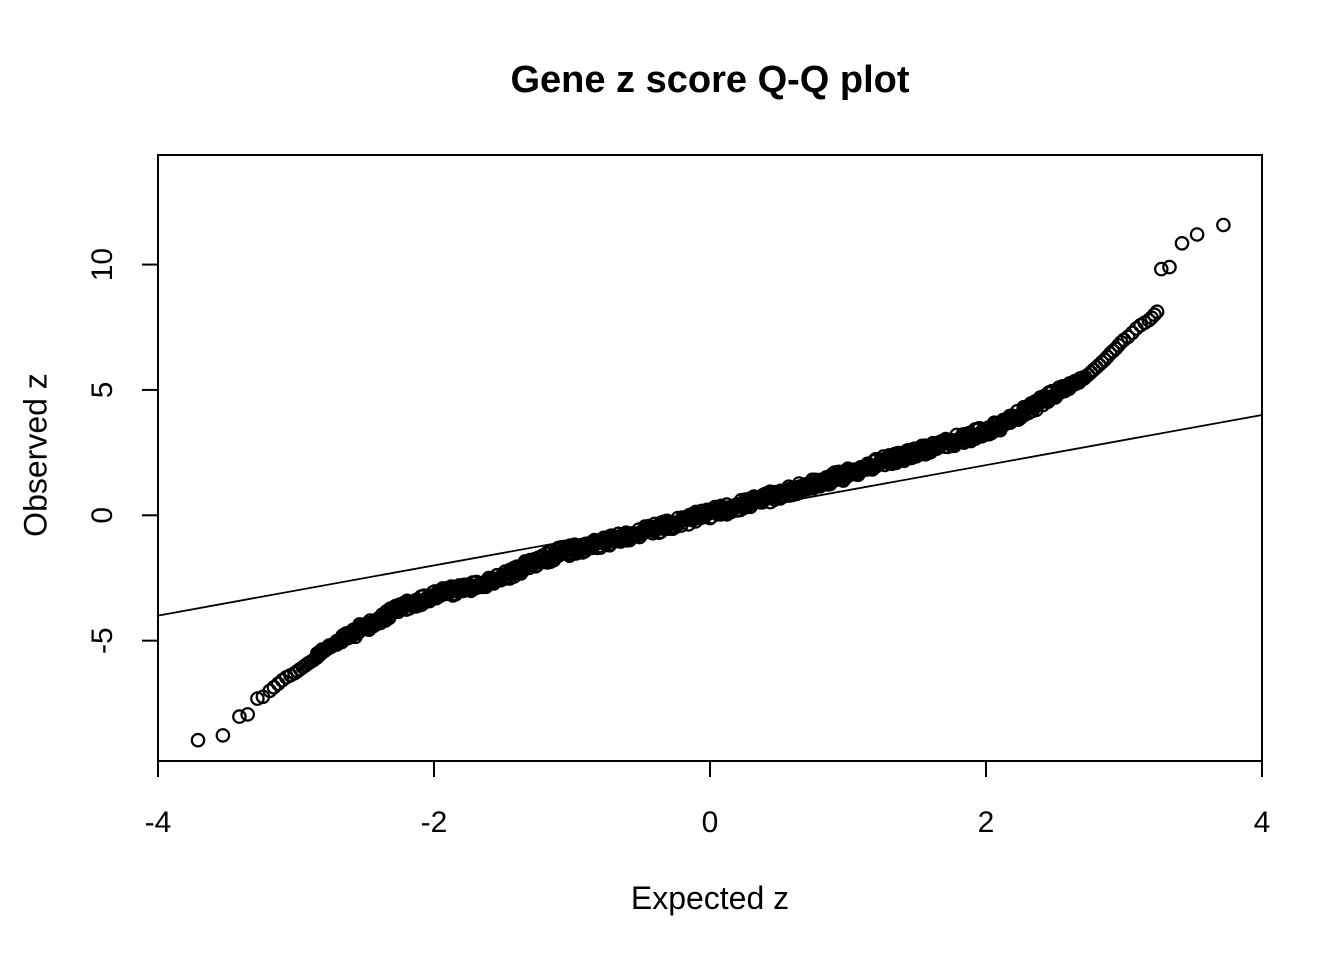  Describe the element at coordinates (1262, 822) in the screenshot. I see `x-tick-label: 4` at that location.